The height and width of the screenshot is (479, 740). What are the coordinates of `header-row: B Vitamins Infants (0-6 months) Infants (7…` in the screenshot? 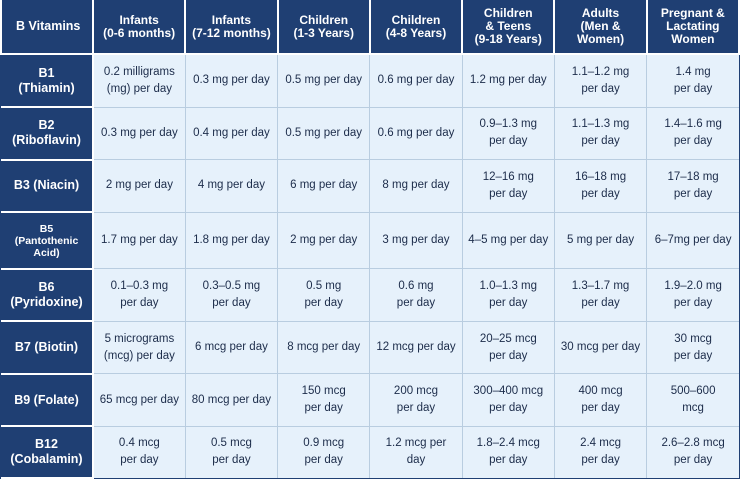 It's located at (370, 27).